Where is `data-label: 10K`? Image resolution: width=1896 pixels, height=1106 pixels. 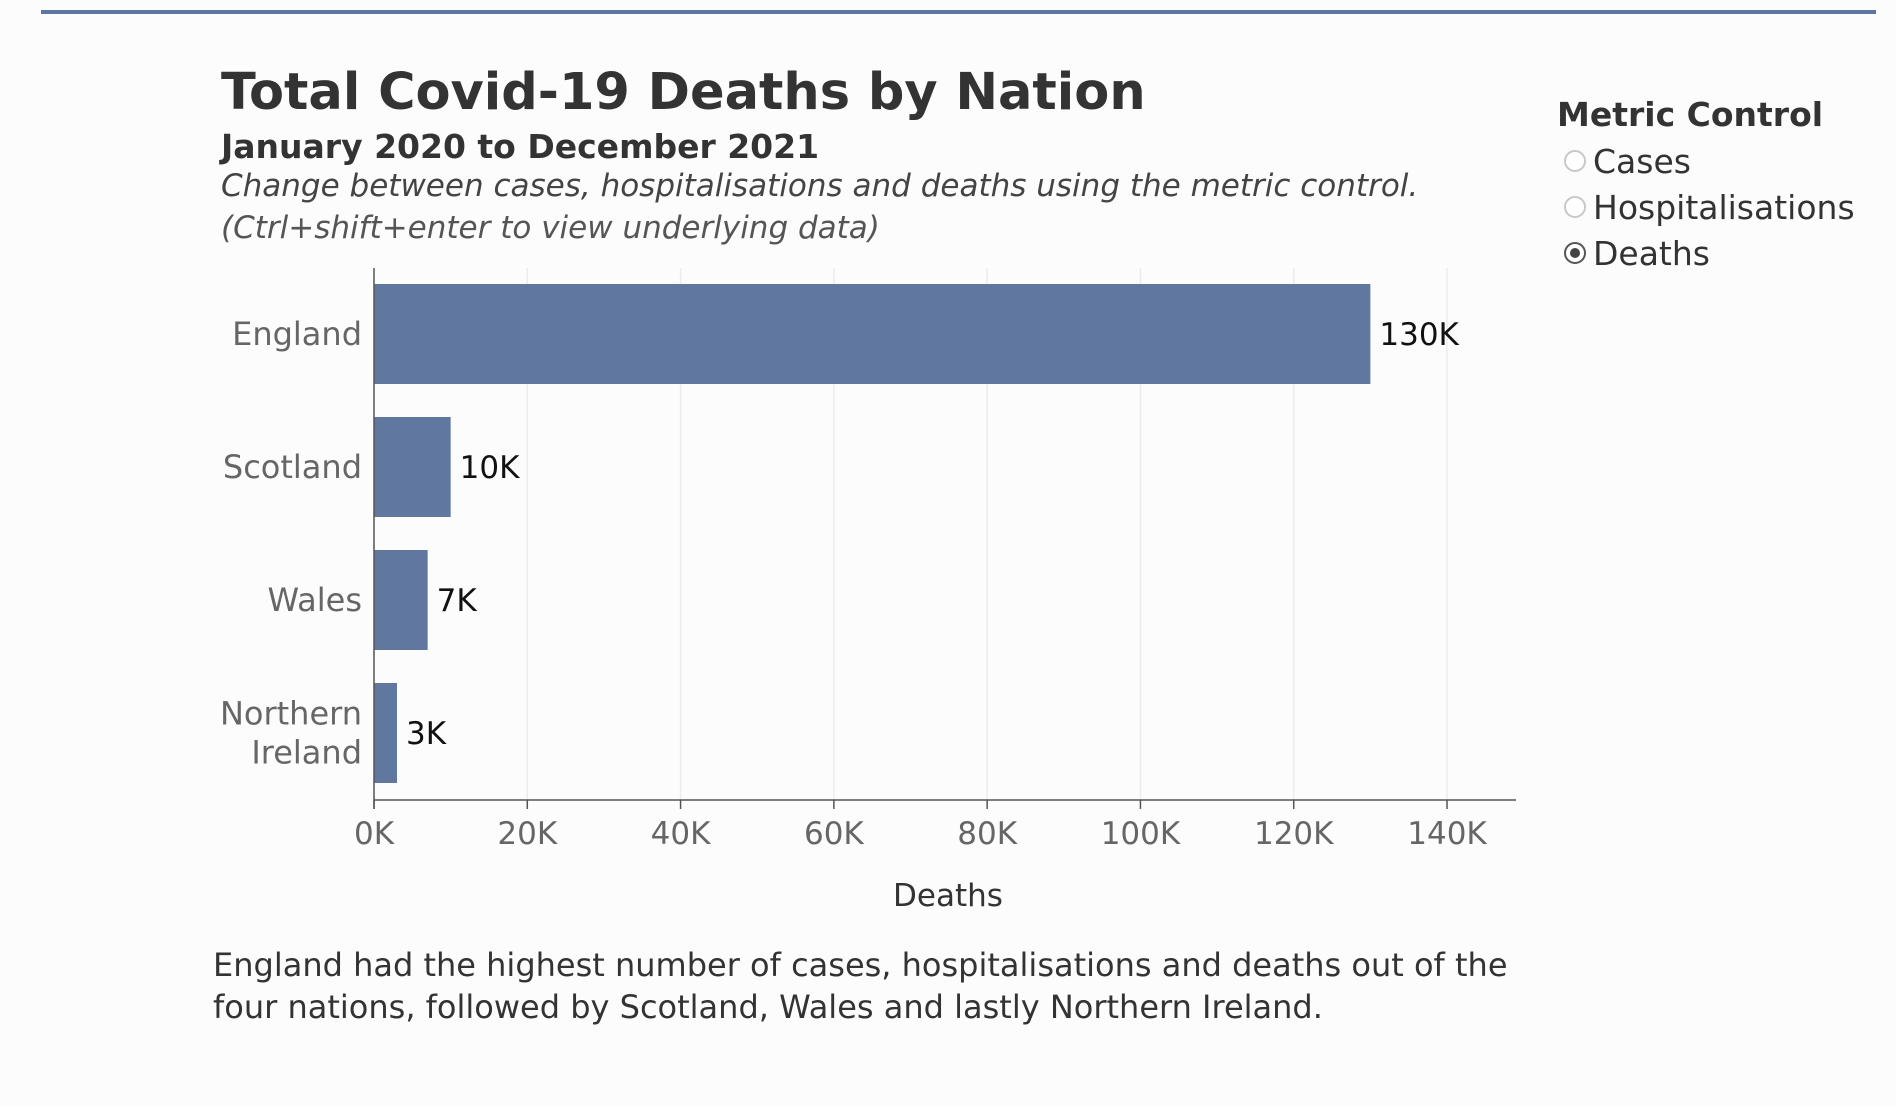 data-label: 10K is located at coordinates (490, 468).